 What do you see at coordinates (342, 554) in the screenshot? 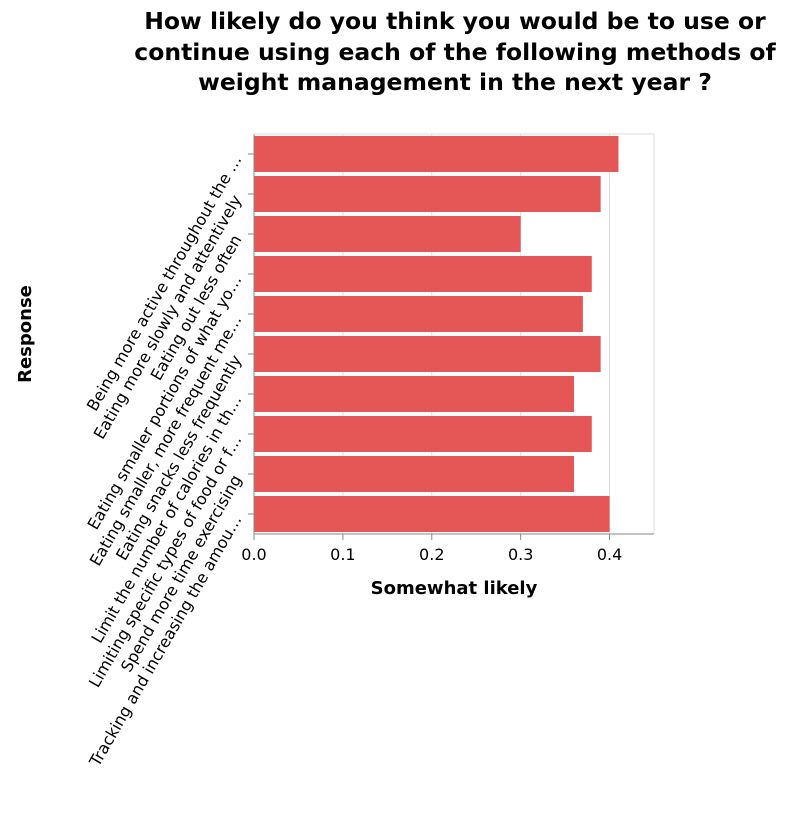
I see `x-tick-label: 0.1` at bounding box center [342, 554].